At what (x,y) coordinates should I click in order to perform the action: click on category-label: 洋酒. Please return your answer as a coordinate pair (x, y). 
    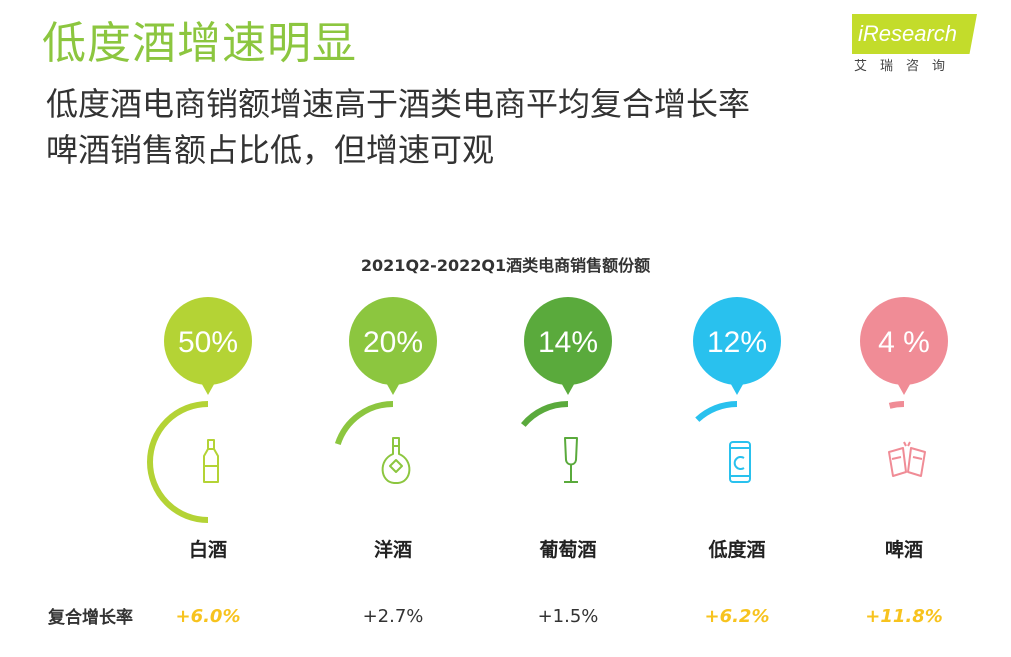
    Looking at the image, I should click on (393, 549).